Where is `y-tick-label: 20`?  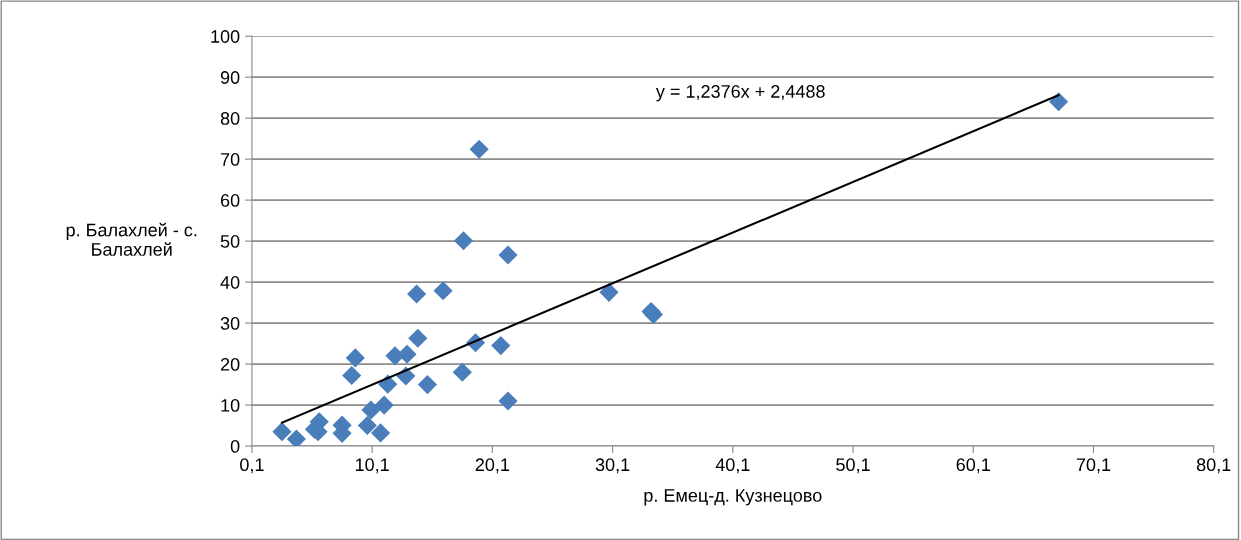
y-tick-label: 20 is located at coordinates (230, 364).